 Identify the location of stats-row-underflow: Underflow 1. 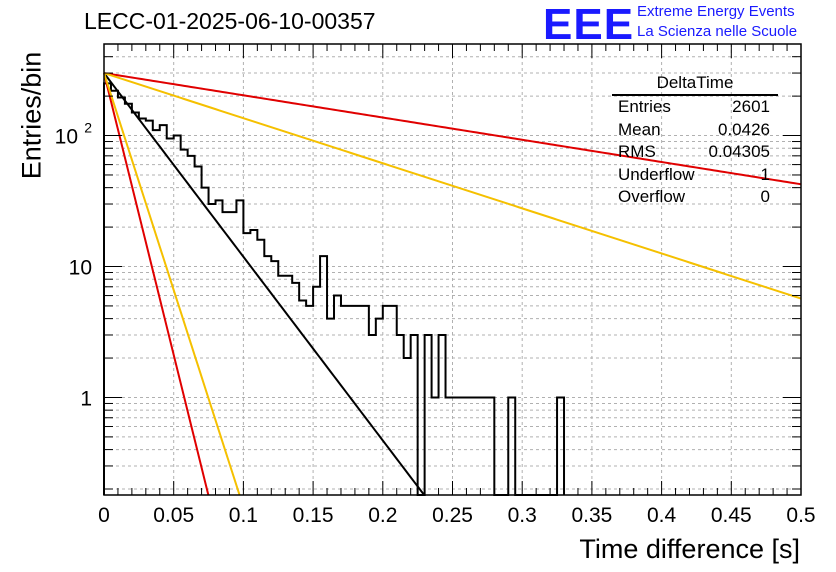
(694, 174).